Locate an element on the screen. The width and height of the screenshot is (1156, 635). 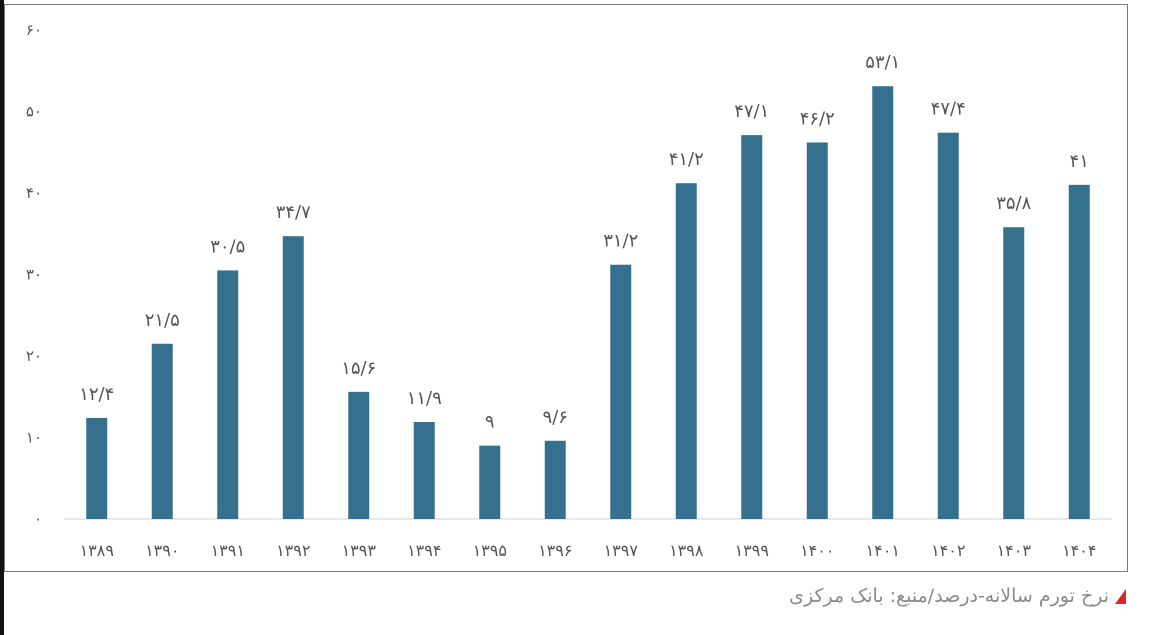
x-tick-label: ۱۳۹۱ is located at coordinates (228, 550).